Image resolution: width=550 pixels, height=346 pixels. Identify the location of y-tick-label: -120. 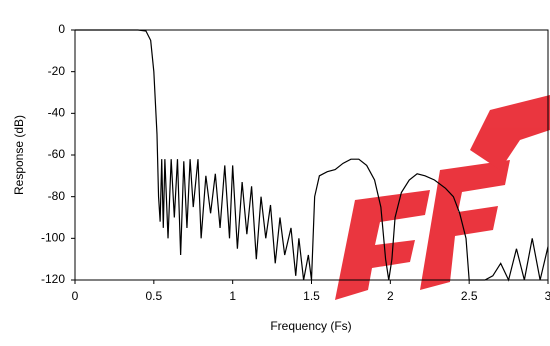
(53, 279).